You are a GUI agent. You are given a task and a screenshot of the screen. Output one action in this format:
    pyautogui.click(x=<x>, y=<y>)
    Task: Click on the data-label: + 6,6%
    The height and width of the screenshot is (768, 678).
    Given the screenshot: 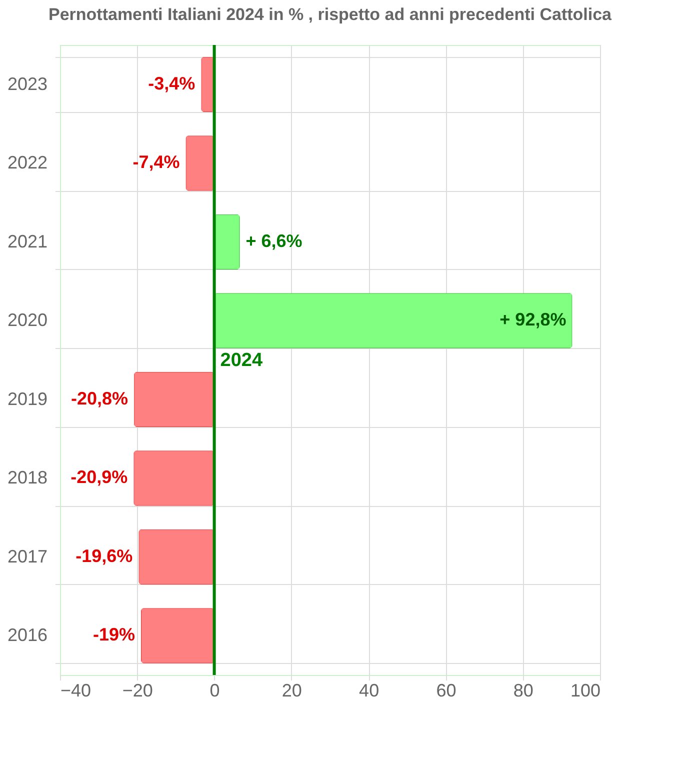 What is the action you would take?
    pyautogui.click(x=274, y=240)
    